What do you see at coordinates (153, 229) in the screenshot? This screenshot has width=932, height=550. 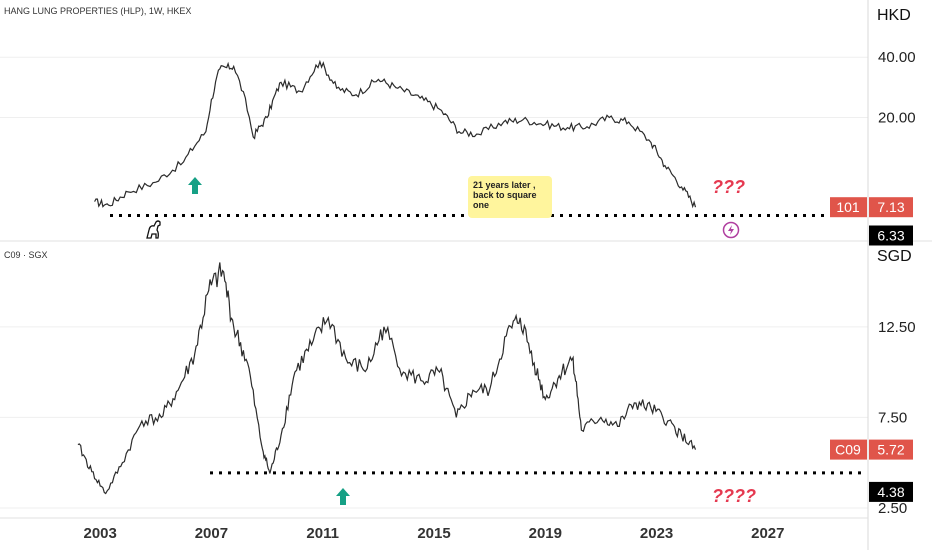 I see `dino-icon` at bounding box center [153, 229].